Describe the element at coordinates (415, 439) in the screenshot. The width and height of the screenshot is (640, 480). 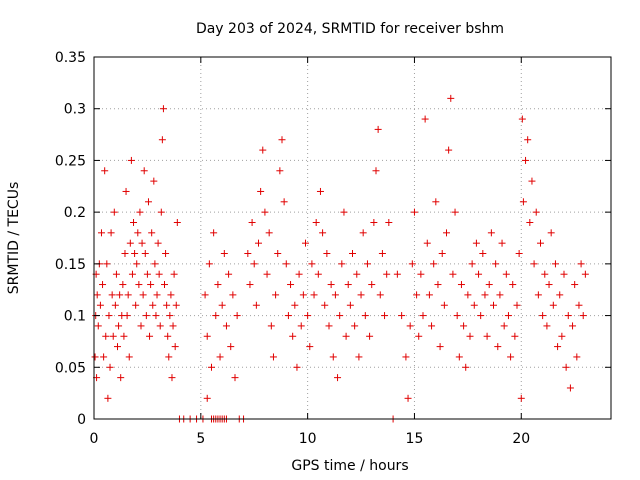
I see `x-tick-label: 15` at that location.